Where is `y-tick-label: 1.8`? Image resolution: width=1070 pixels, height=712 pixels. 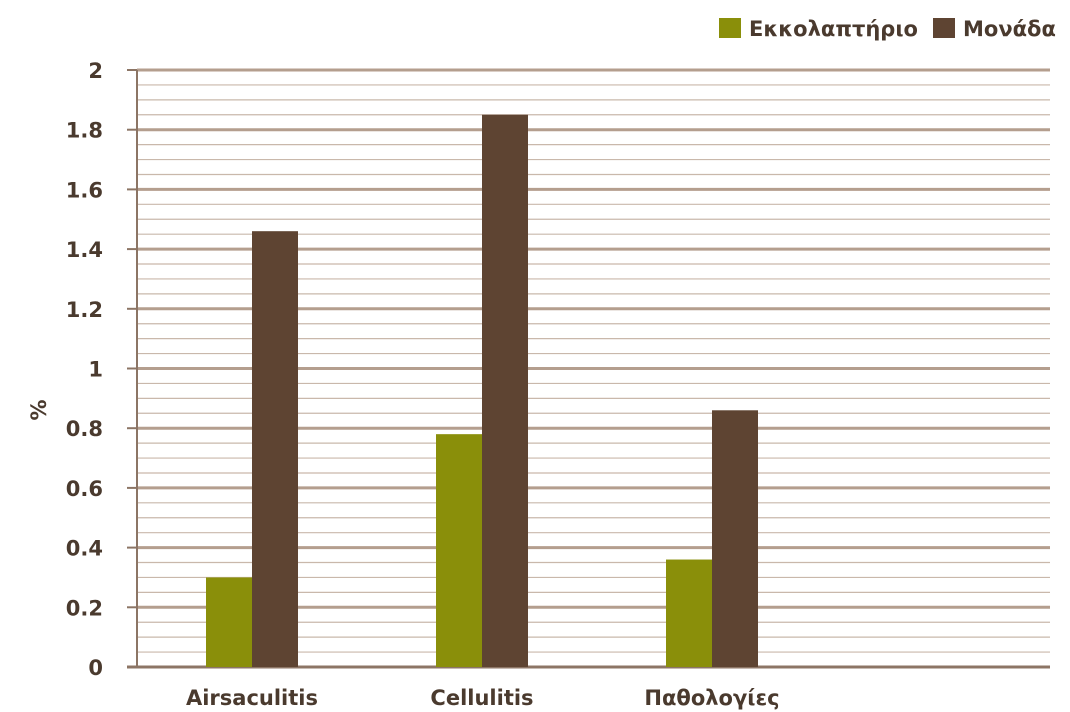 y-tick-label: 1.8 is located at coordinates (84, 131).